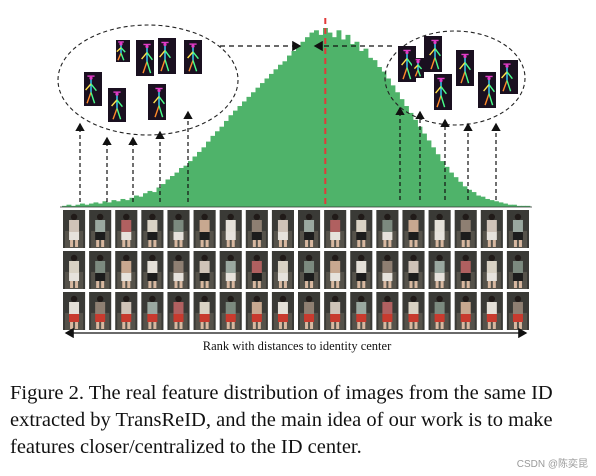 The image size is (596, 476). Describe the element at coordinates (552, 464) in the screenshot. I see `watermark: CSDN @陈奕昆` at that location.